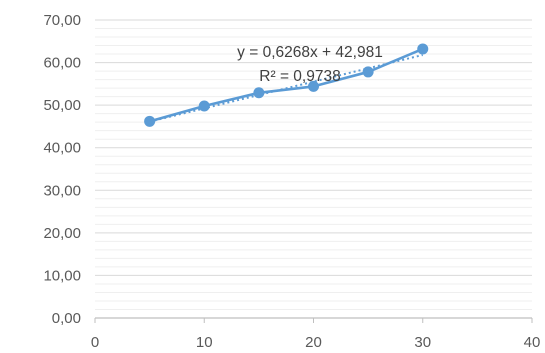  What do you see at coordinates (62, 148) in the screenshot?
I see `y-tick-label: 40,00` at bounding box center [62, 148].